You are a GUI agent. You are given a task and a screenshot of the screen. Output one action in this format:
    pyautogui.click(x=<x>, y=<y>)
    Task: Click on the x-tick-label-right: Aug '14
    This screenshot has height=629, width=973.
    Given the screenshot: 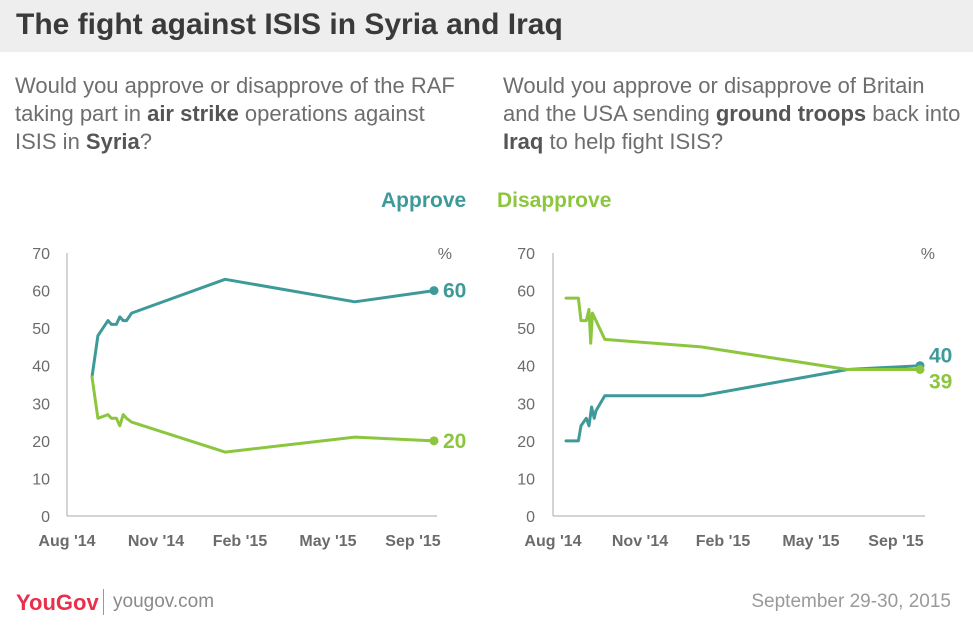 What is the action you would take?
    pyautogui.click(x=552, y=541)
    